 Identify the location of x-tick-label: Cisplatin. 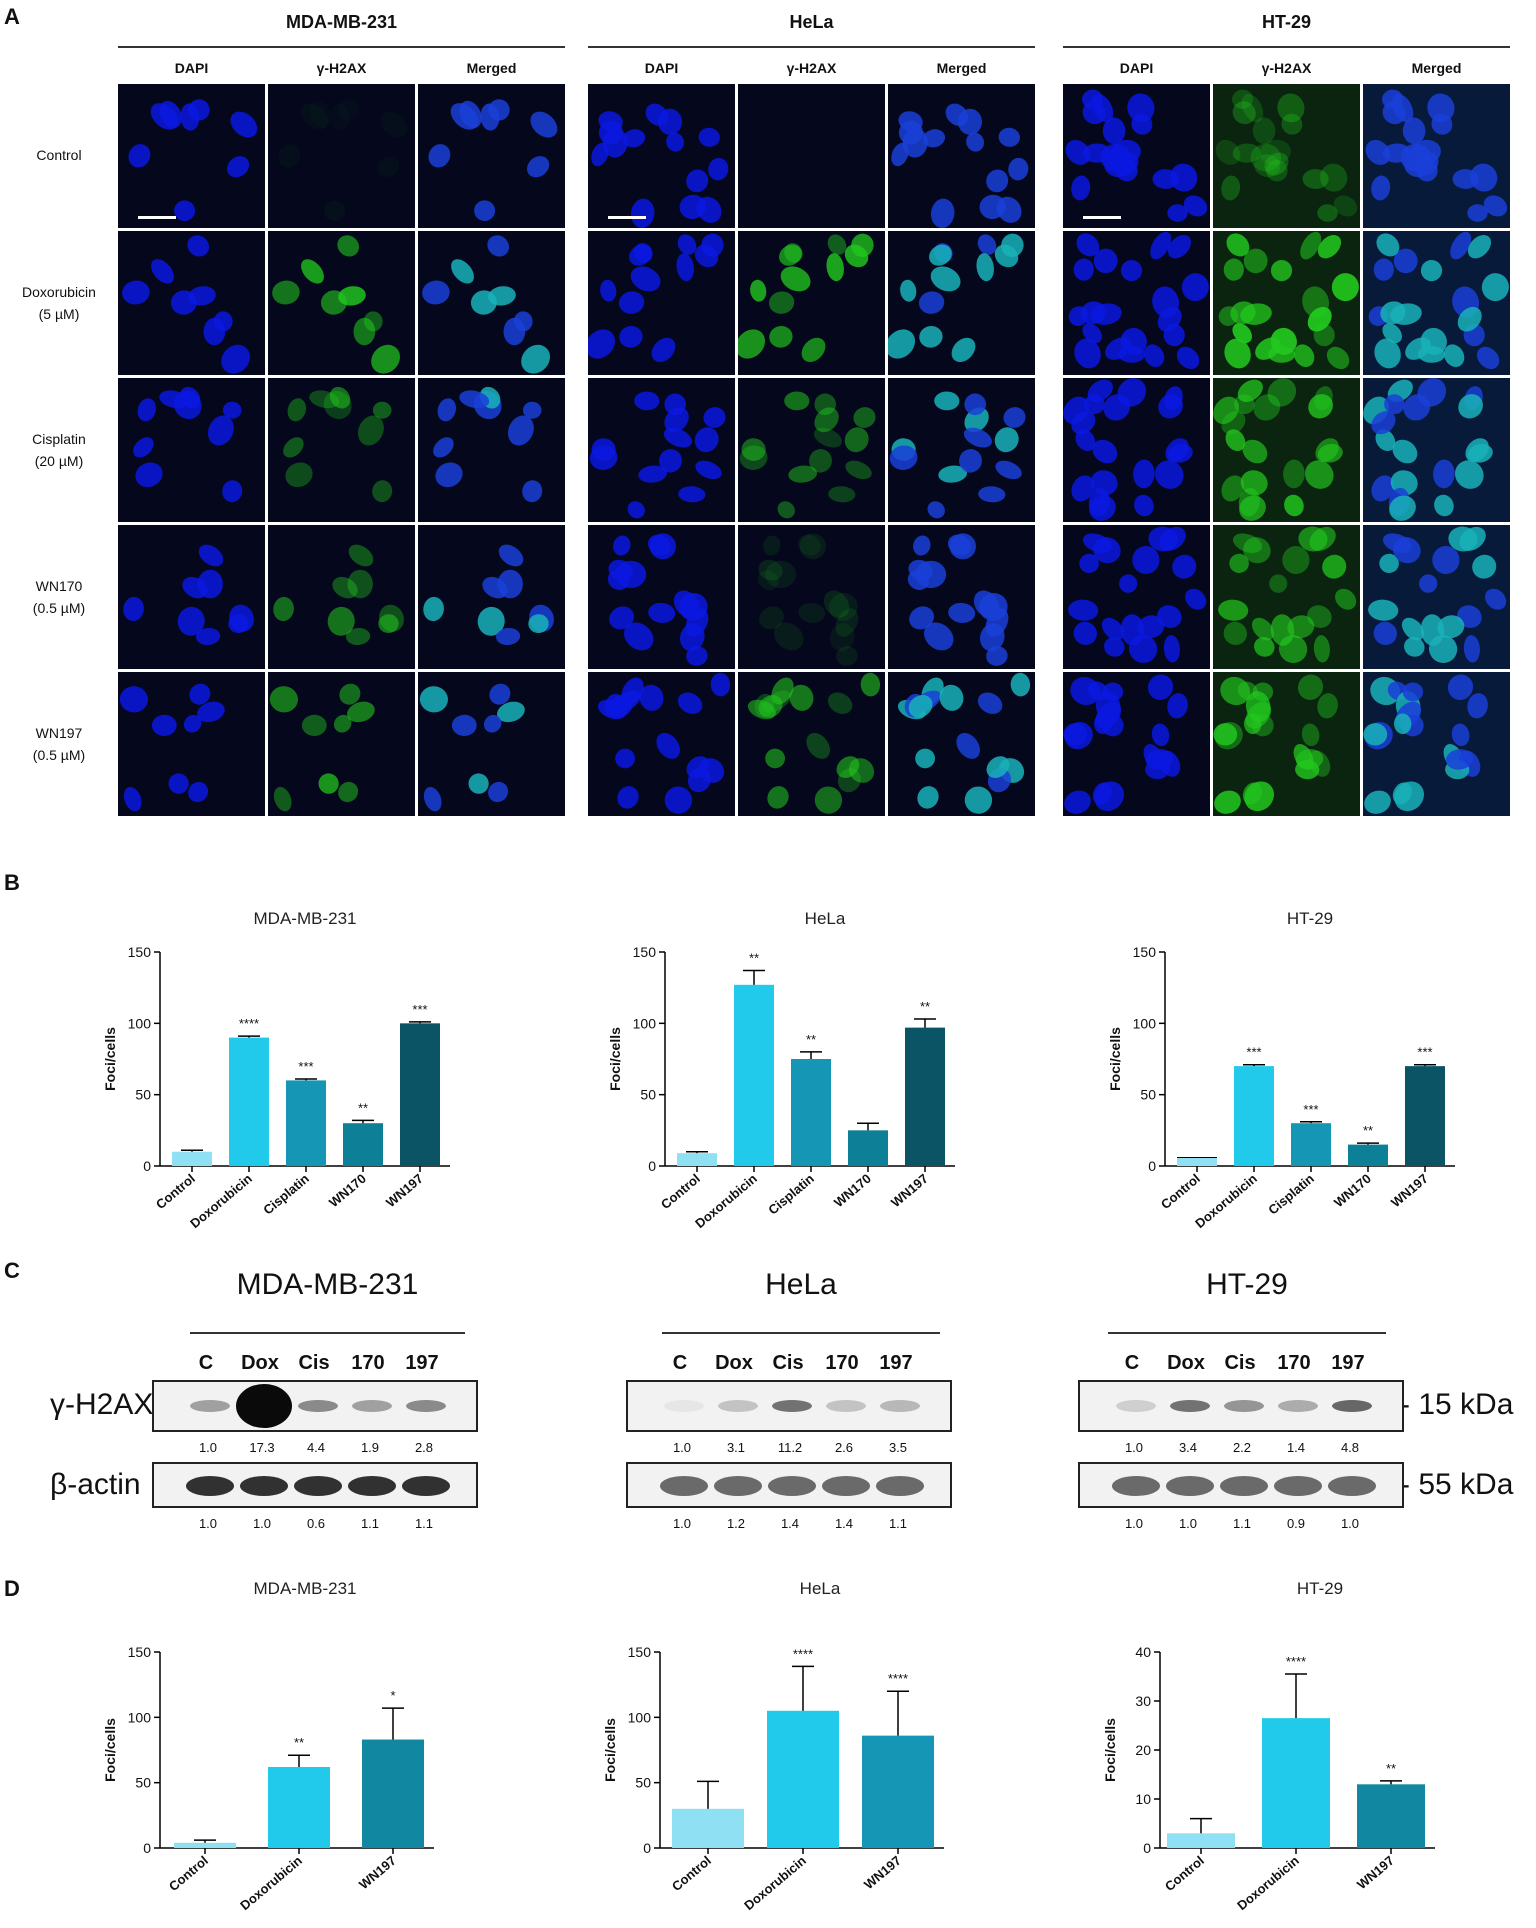
(286, 1194).